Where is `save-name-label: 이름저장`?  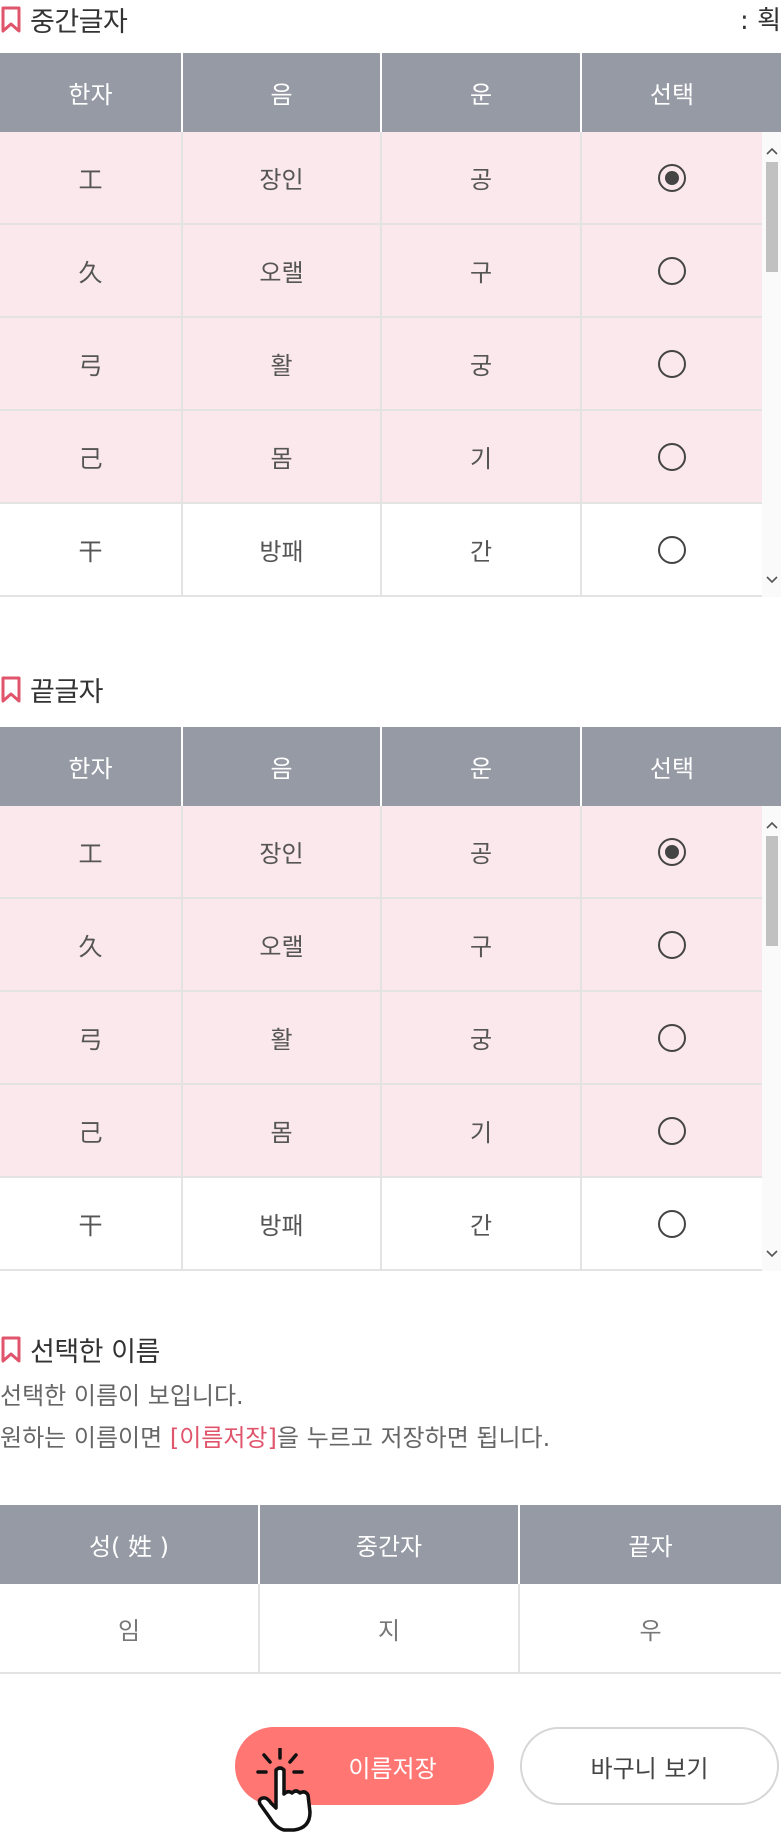 save-name-label: 이름저장 is located at coordinates (392, 1768).